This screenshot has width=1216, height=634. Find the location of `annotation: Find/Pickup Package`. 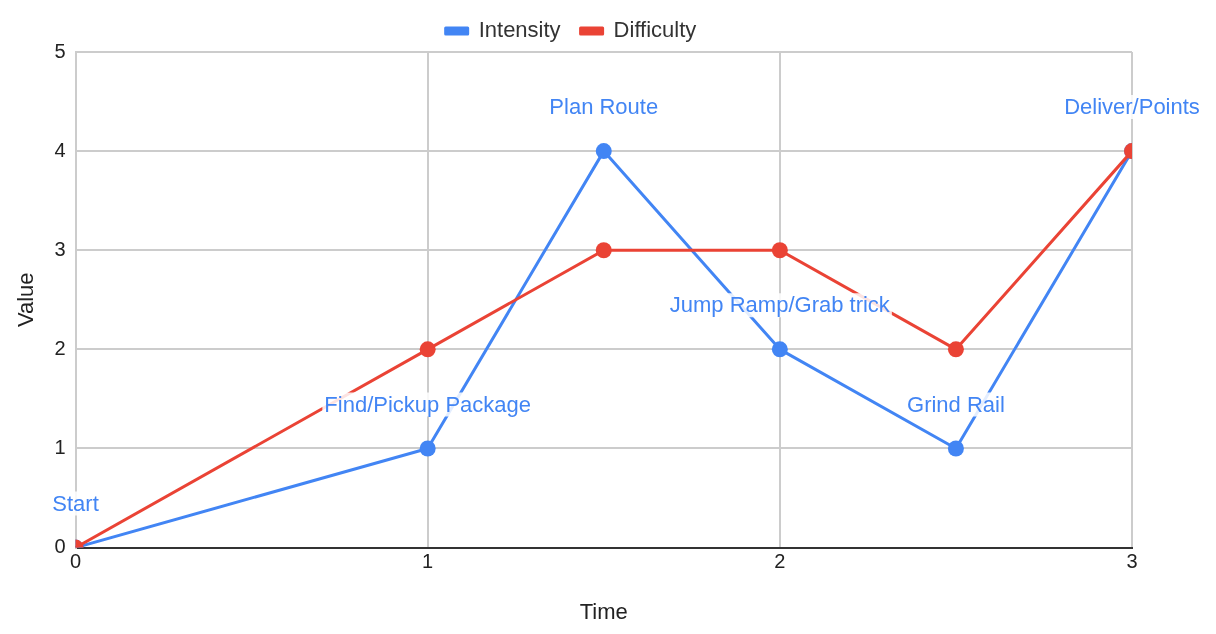

annotation: Find/Pickup Package is located at coordinates (428, 404).